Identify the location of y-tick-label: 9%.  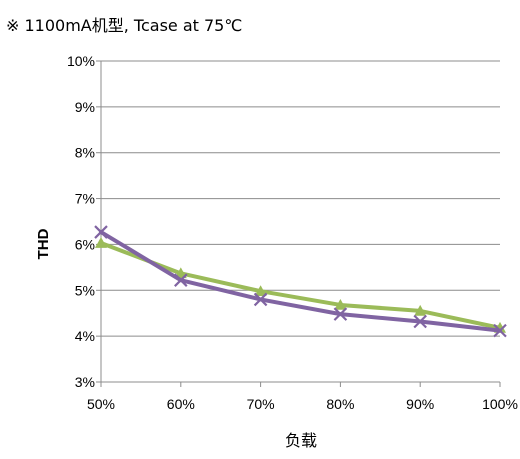
(85, 107).